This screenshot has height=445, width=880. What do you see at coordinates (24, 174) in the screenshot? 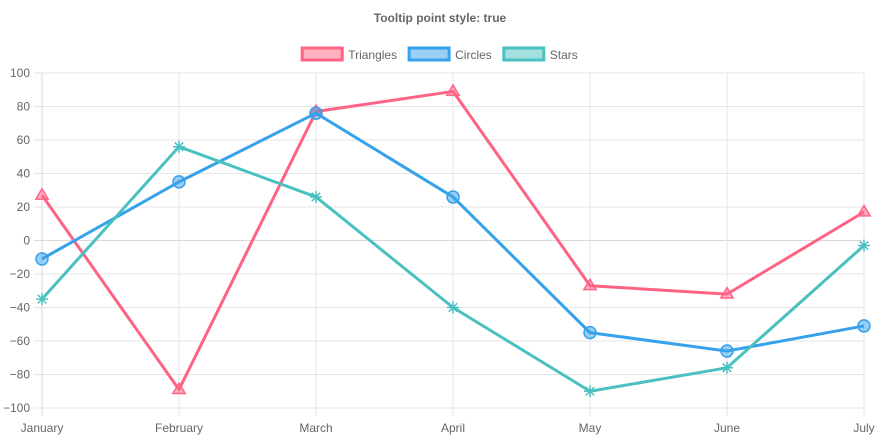
I see `y-tick-label: 40` at bounding box center [24, 174].